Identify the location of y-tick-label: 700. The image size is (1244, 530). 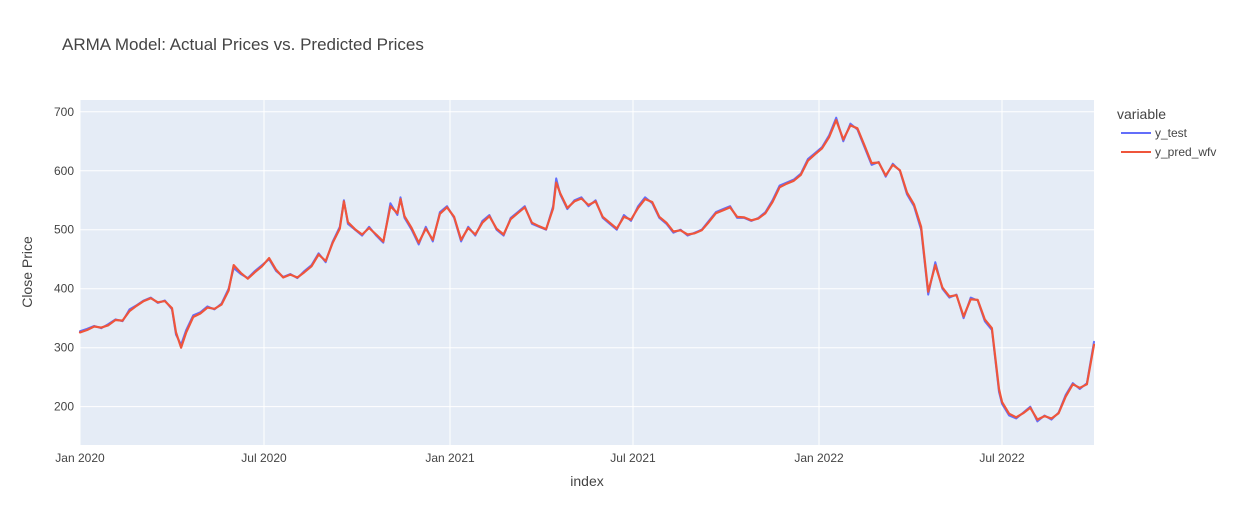
(64, 112).